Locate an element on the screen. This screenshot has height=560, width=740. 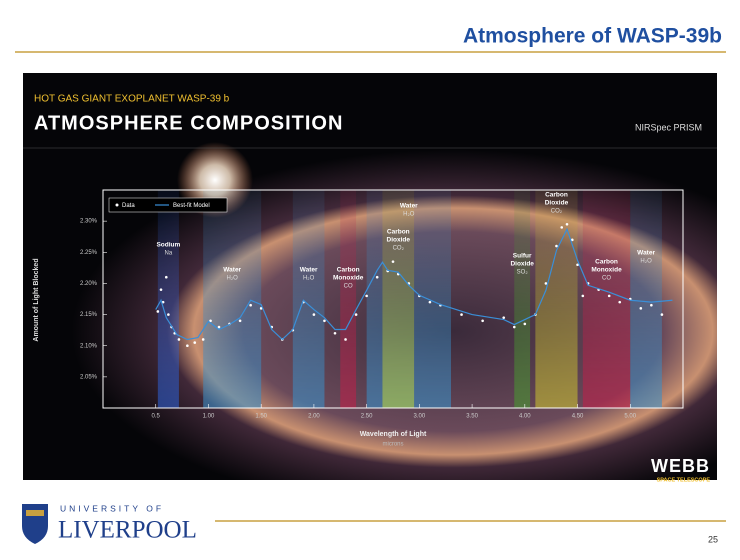
x-tick-label: 4.50 is located at coordinates (578, 417).